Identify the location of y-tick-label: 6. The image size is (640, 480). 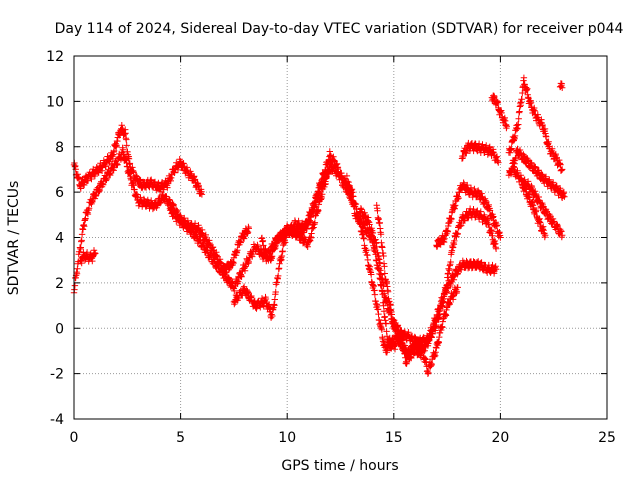
(59, 193).